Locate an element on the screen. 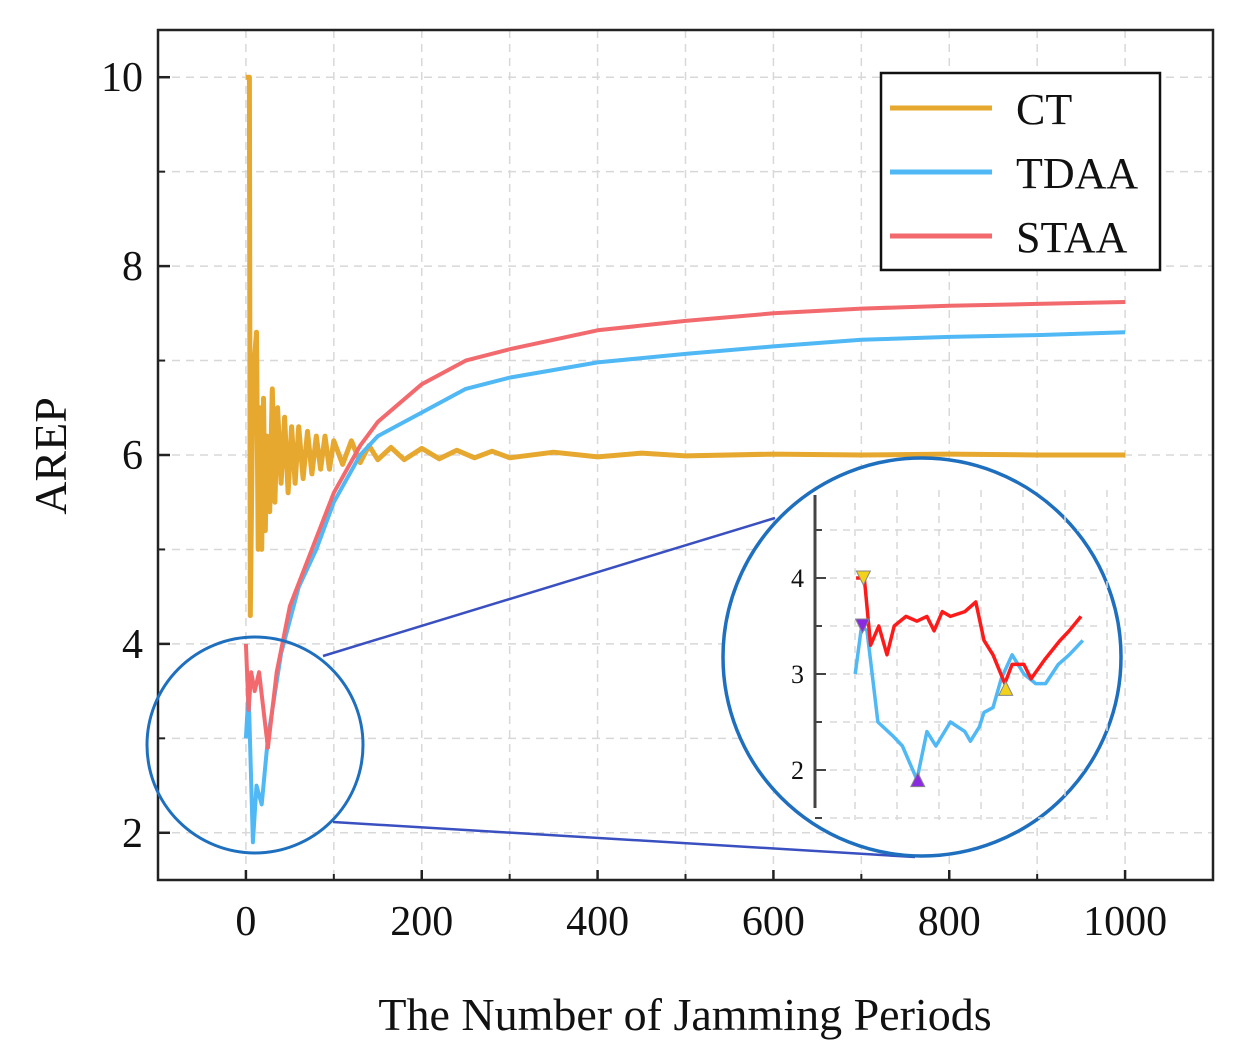 This screenshot has height=1060, width=1240. zoom-source-circle is located at coordinates (255, 745).